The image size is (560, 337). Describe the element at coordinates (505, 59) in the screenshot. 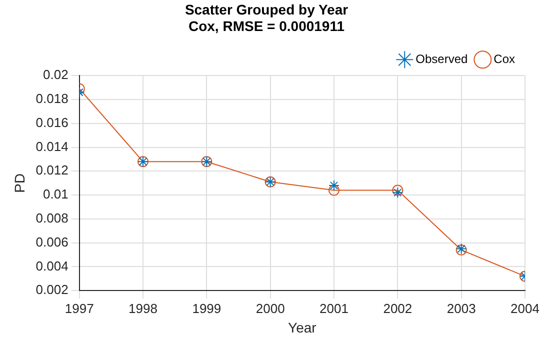

I see `legend-label: Cox` at that location.